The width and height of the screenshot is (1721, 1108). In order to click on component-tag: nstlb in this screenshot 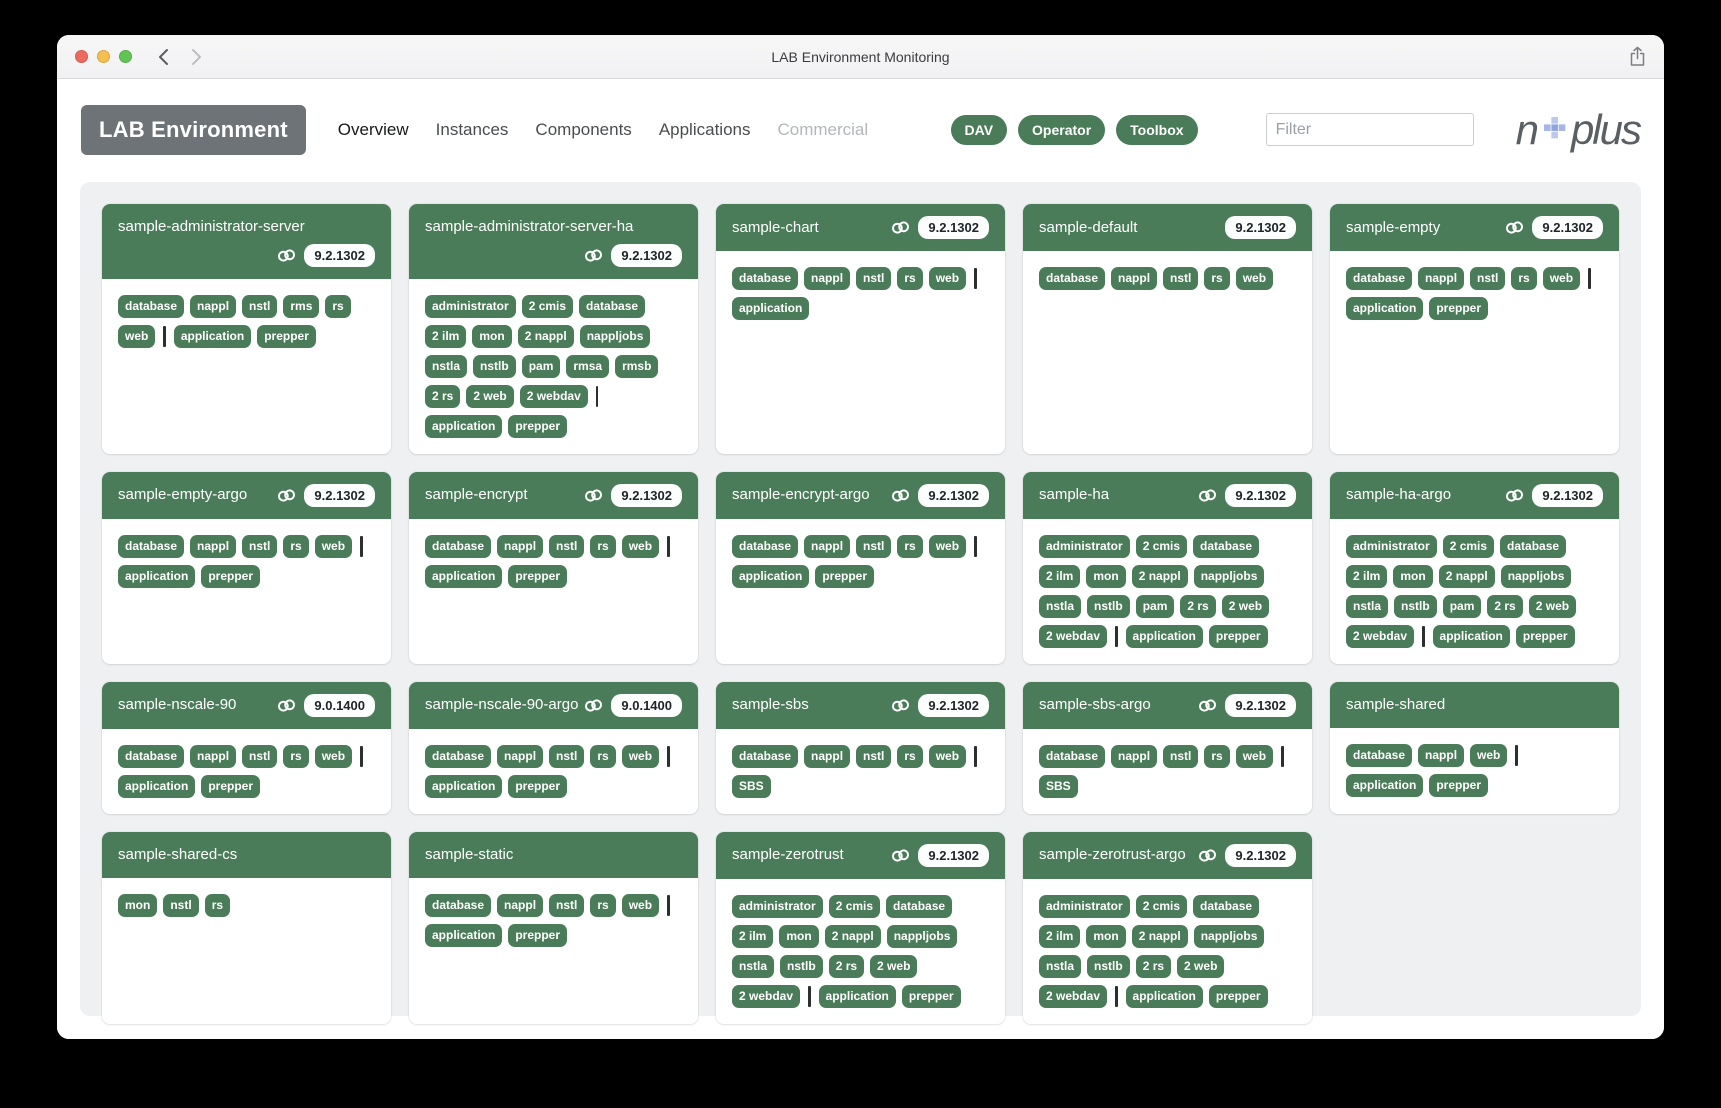, I will do `click(1108, 606)`.